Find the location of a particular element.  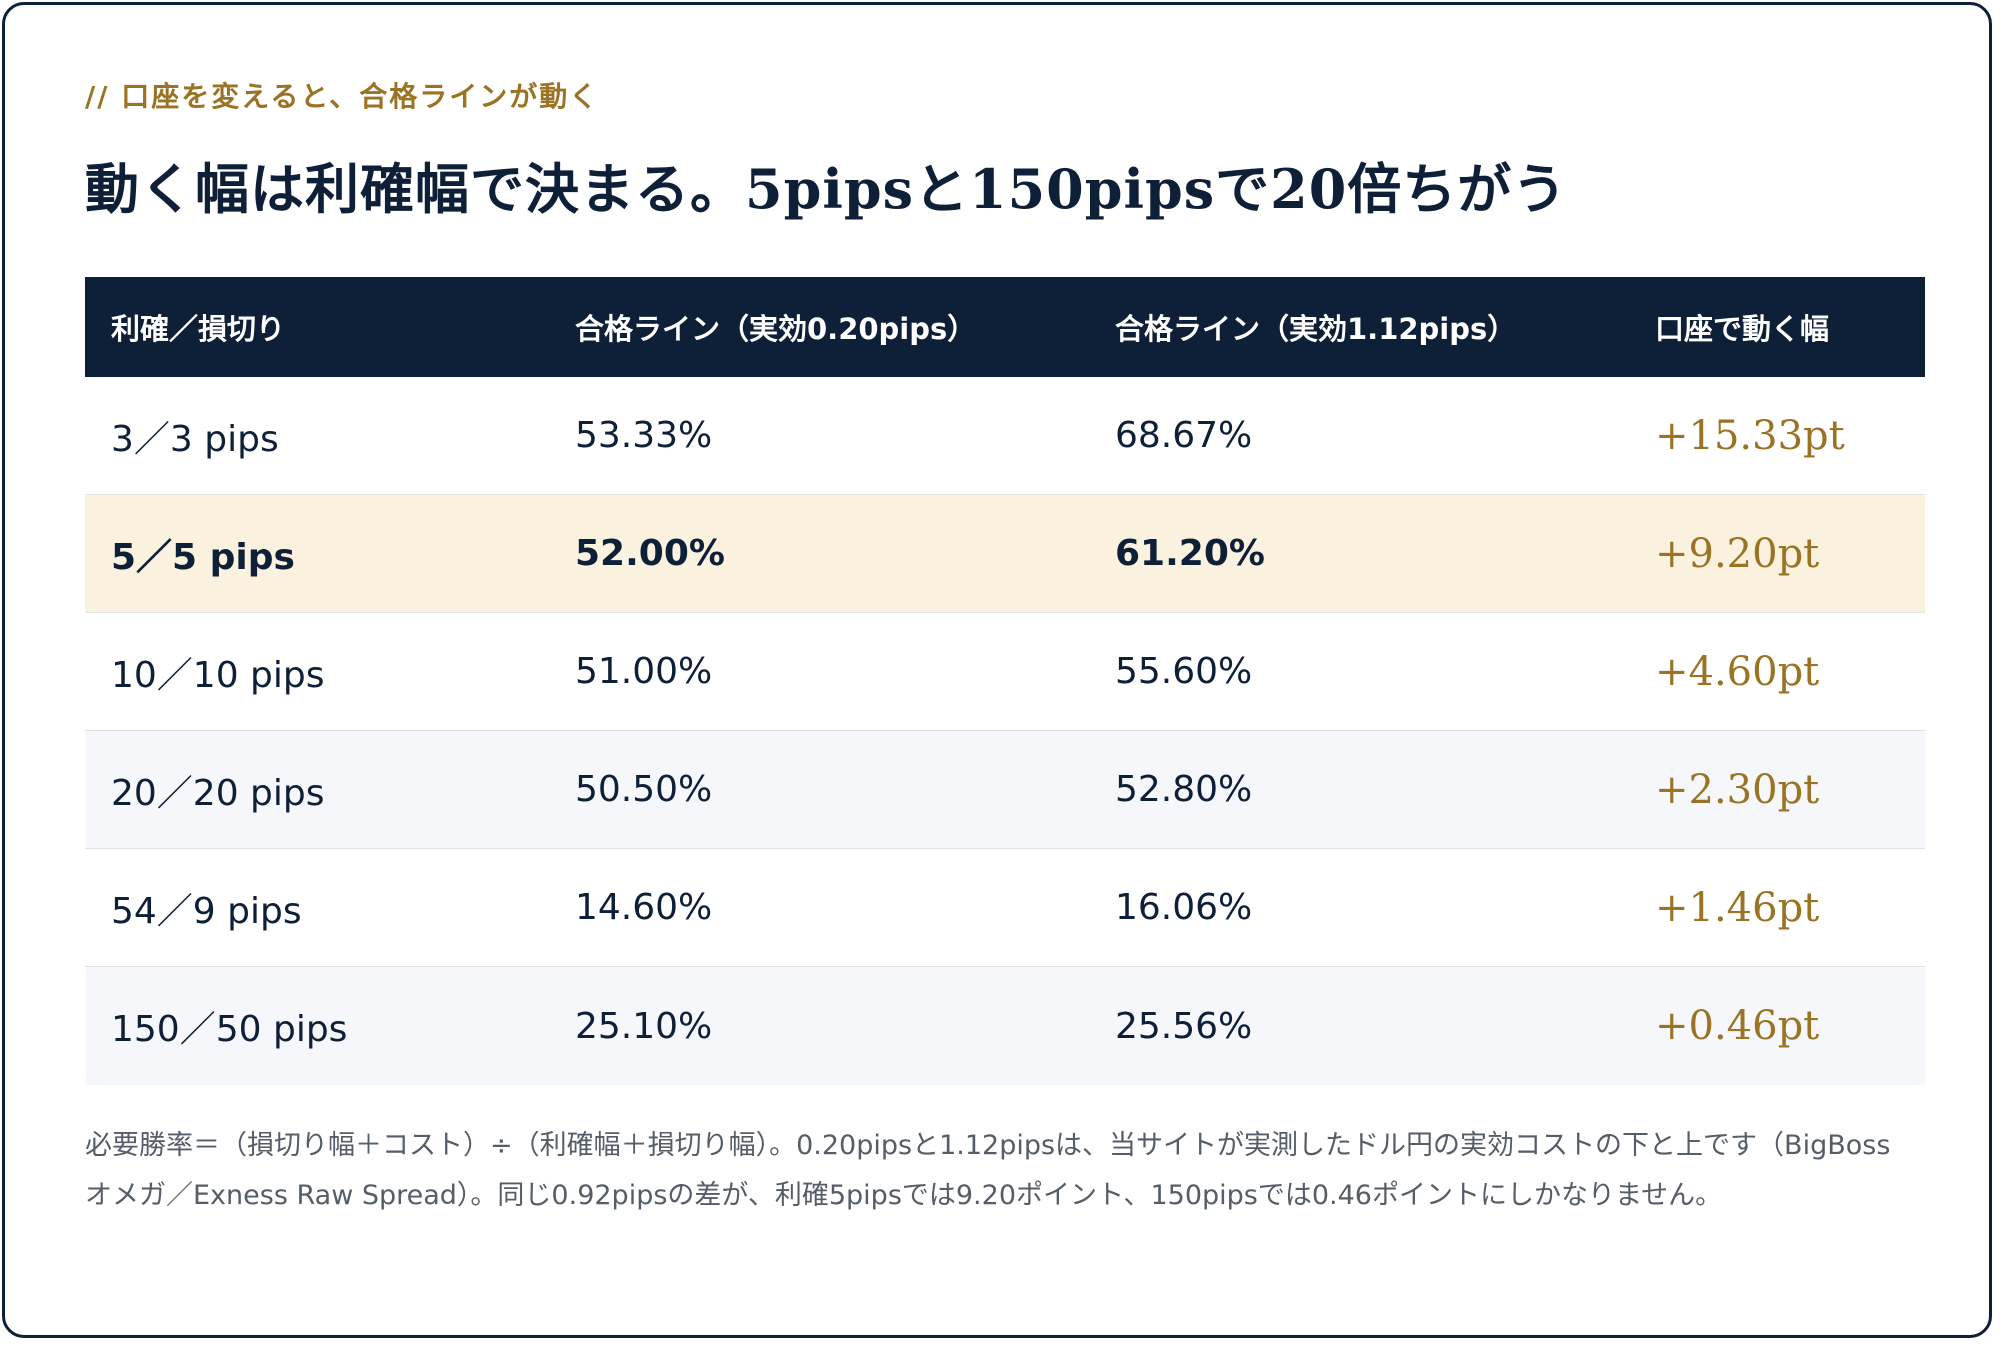

cell-line-112: 61.20% is located at coordinates (1190, 553).